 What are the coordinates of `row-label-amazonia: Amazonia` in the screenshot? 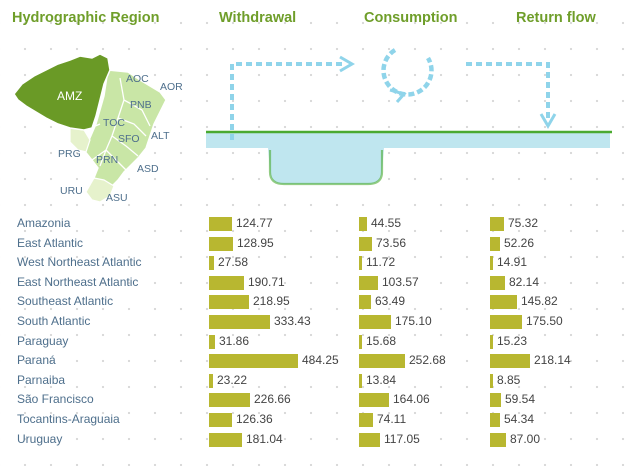 It's located at (44, 223).